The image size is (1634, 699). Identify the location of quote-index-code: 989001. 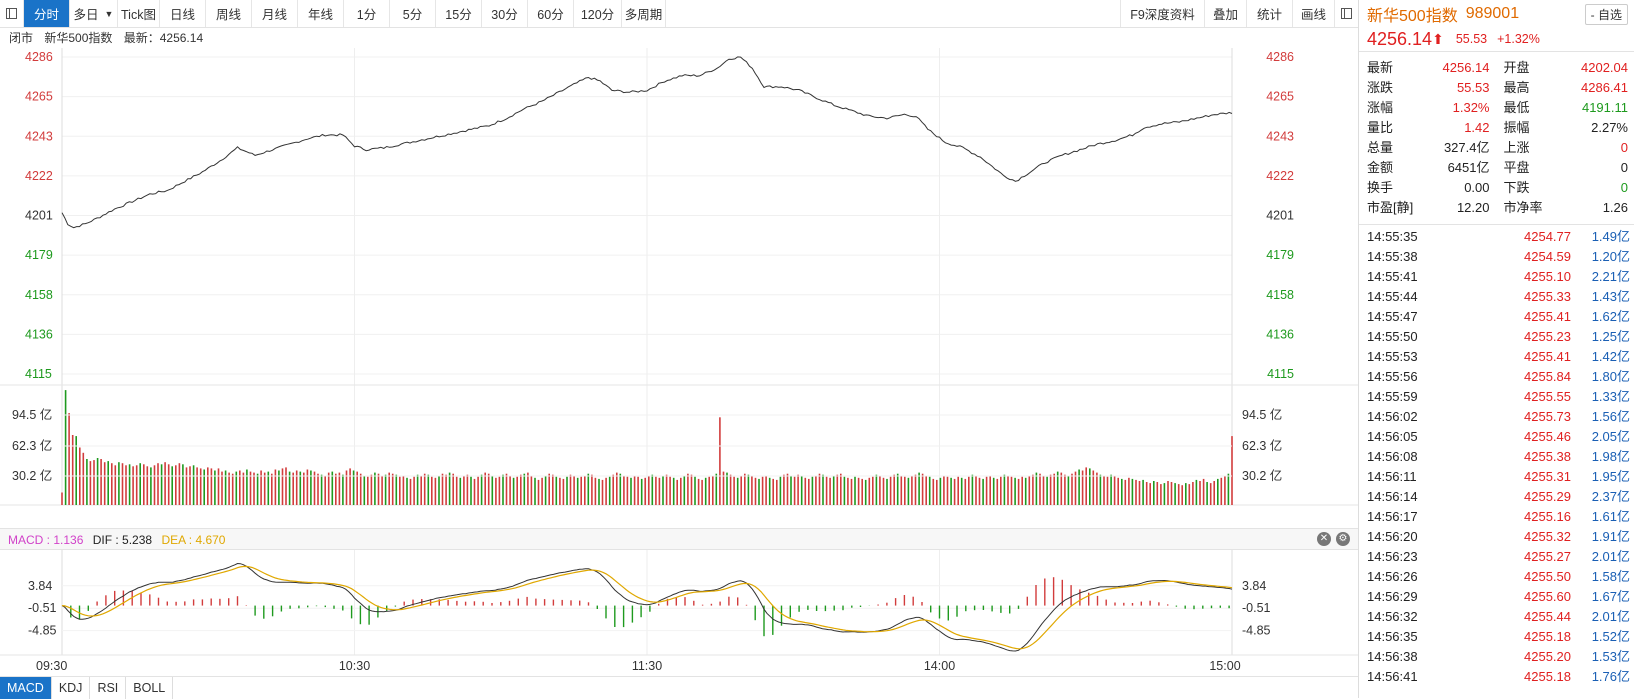
(1492, 13).